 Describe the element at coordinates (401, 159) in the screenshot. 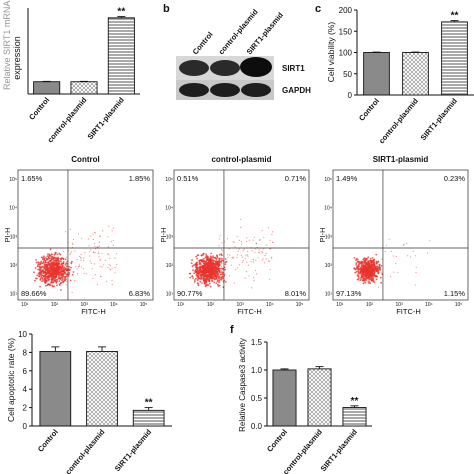

I see `flow-panel-title: SIRT1-plasmid` at that location.